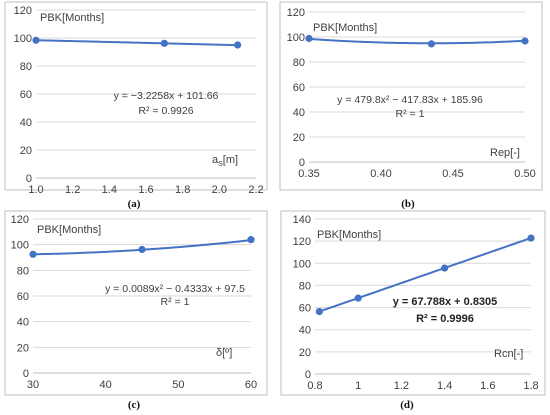 The image size is (550, 415). Describe the element at coordinates (508, 354) in the screenshot. I see `x-axis-label: Rcn[-]` at that location.